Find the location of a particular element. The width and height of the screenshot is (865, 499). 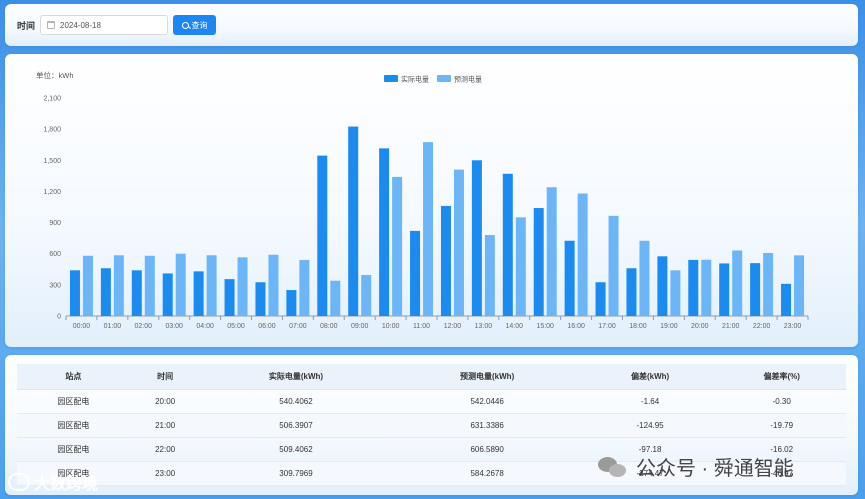

table-cell: 540.4062 is located at coordinates (296, 401).